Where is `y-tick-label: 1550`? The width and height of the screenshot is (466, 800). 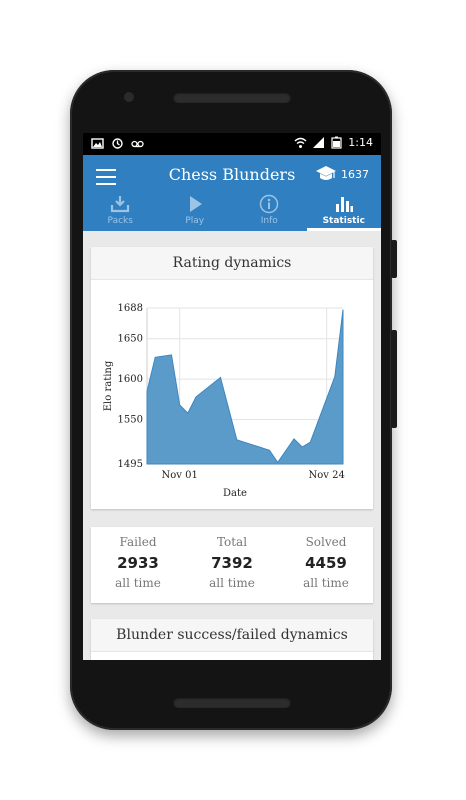
y-tick-label: 1550 is located at coordinates (130, 420).